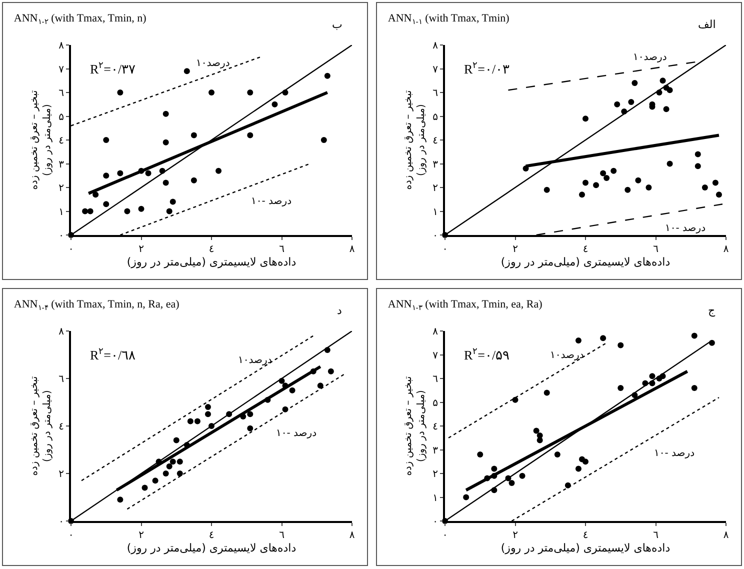  I want to click on chart-subtitle: ب, so click(337, 24).